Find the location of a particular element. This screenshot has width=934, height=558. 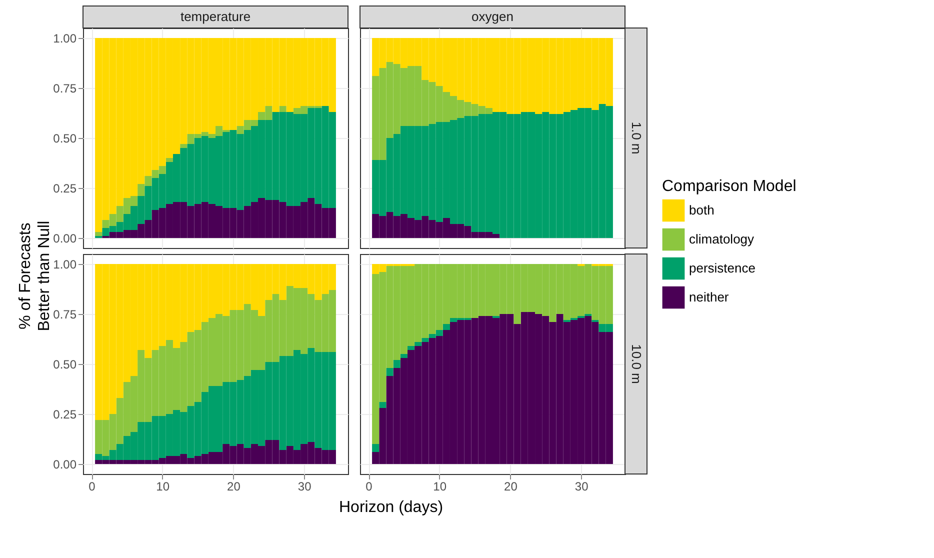

y2-axis-title: 10.0 m is located at coordinates (636, 364).